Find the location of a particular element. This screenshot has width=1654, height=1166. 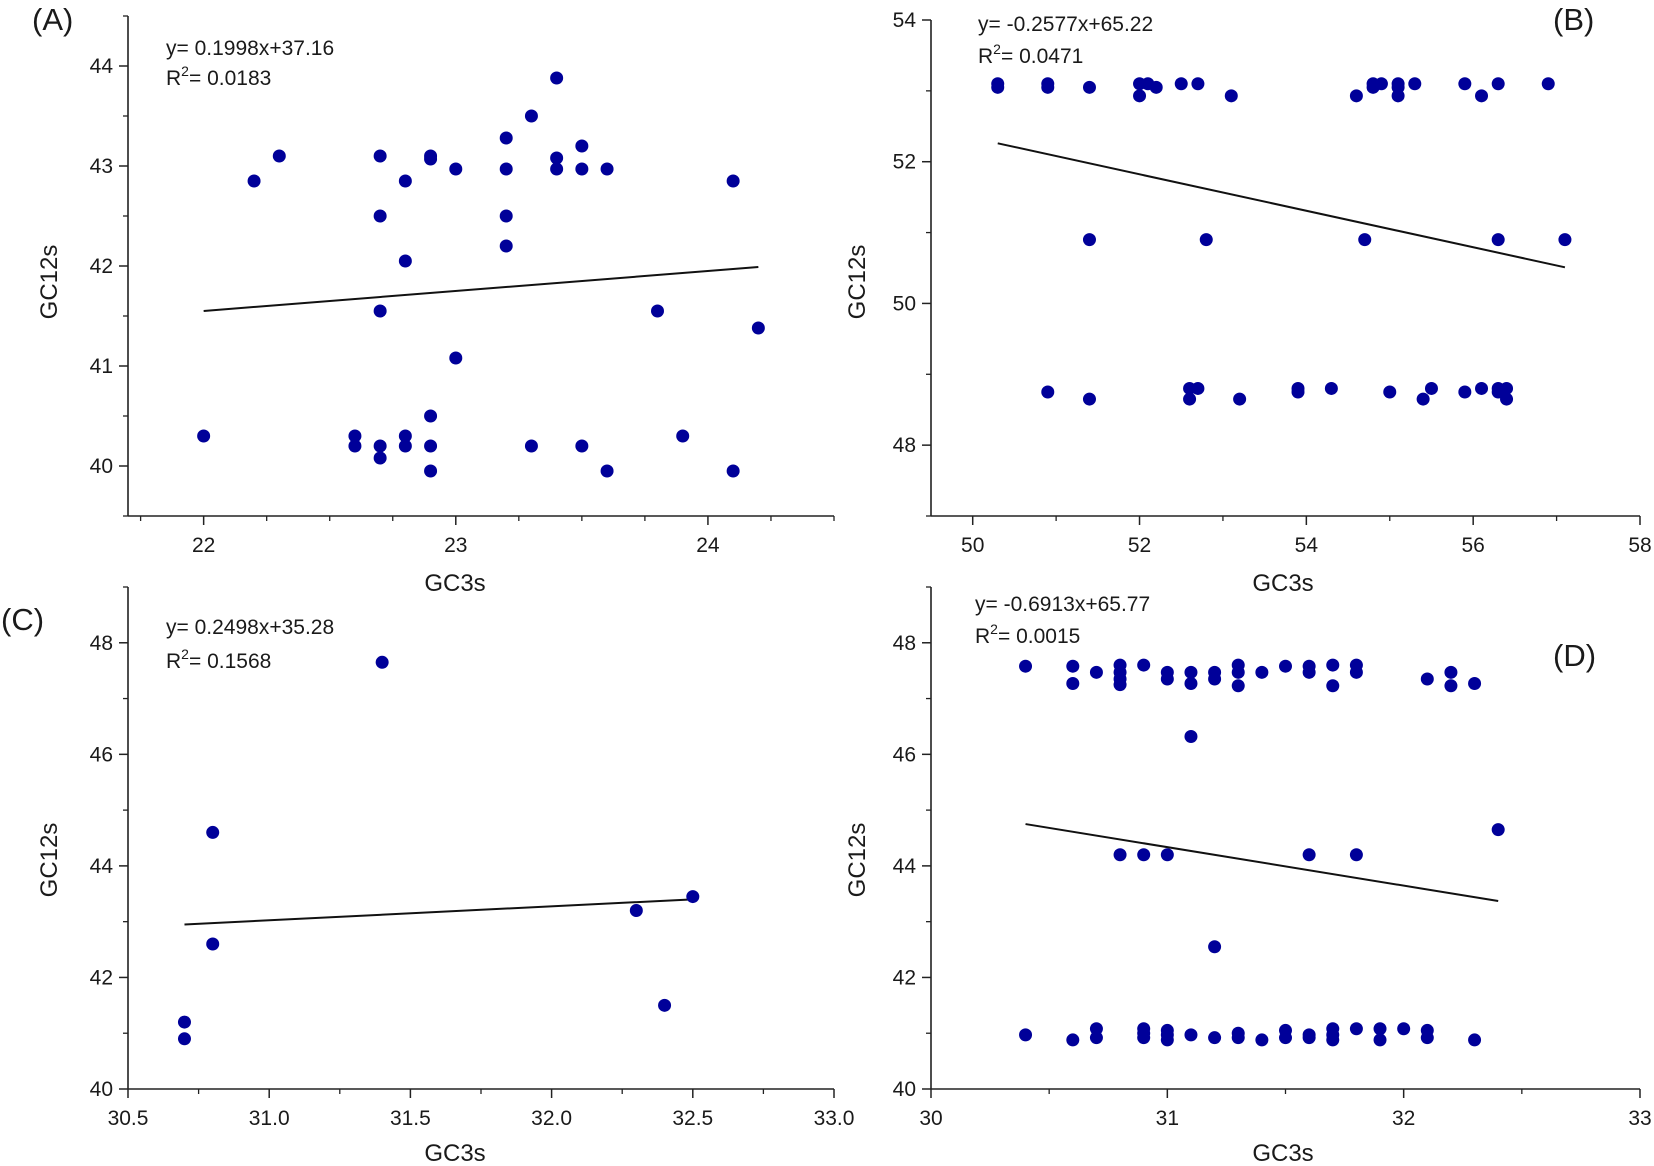

x-tick-label: 32.5 is located at coordinates (692, 1118).